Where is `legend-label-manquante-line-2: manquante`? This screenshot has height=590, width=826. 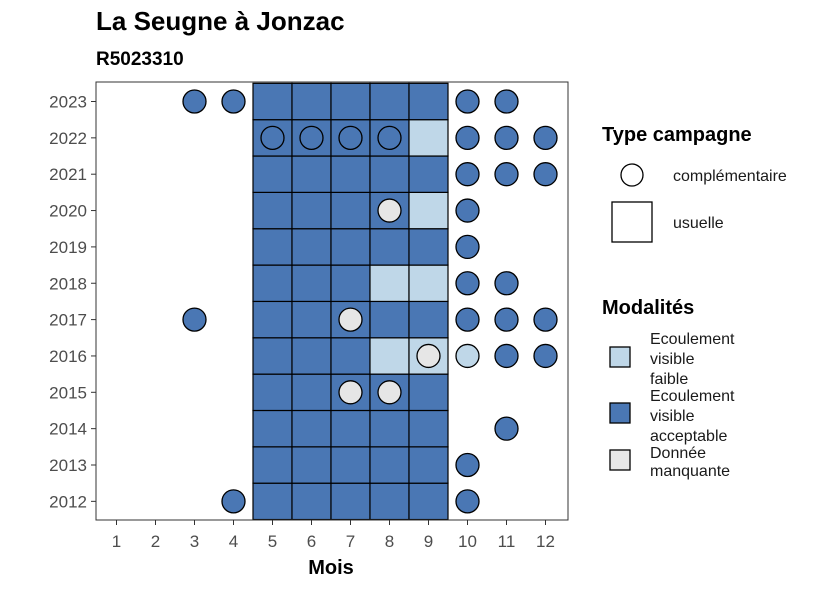
legend-label-manquante-line-2: manquante is located at coordinates (690, 471).